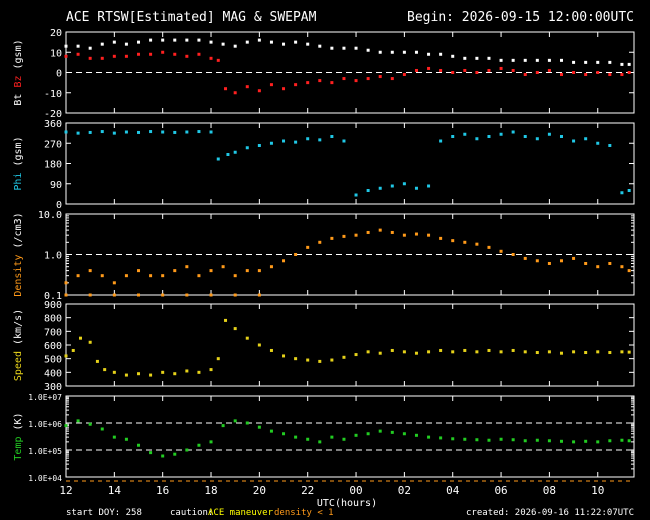 The height and width of the screenshot is (520, 650). Describe the element at coordinates (191, 17) in the screenshot. I see `page-title: ACE RTSW[Estimated] MAG & SWEPAM` at that location.